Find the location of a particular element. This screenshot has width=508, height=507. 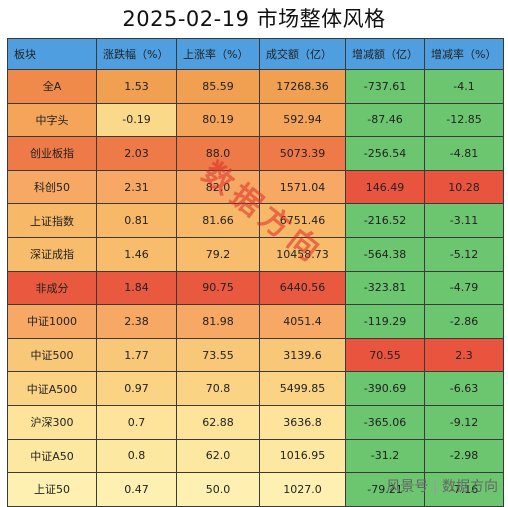

cell-advance-rate: 85.59 is located at coordinates (218, 86).